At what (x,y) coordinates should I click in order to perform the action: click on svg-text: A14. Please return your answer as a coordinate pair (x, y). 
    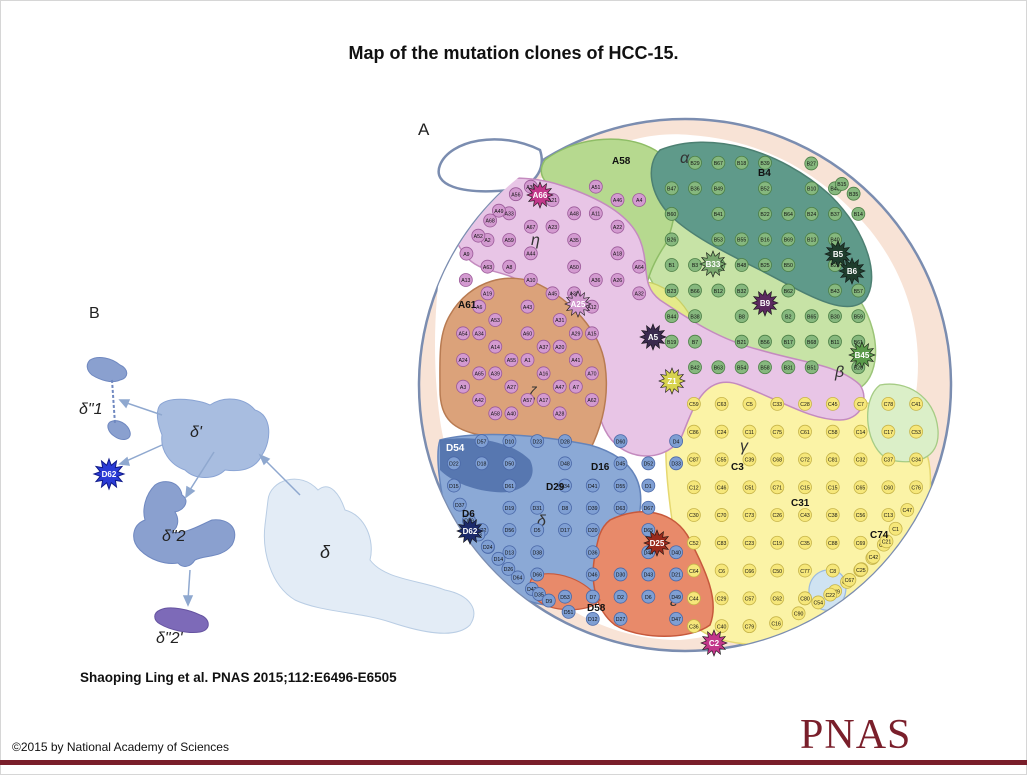
    Looking at the image, I should click on (495, 348).